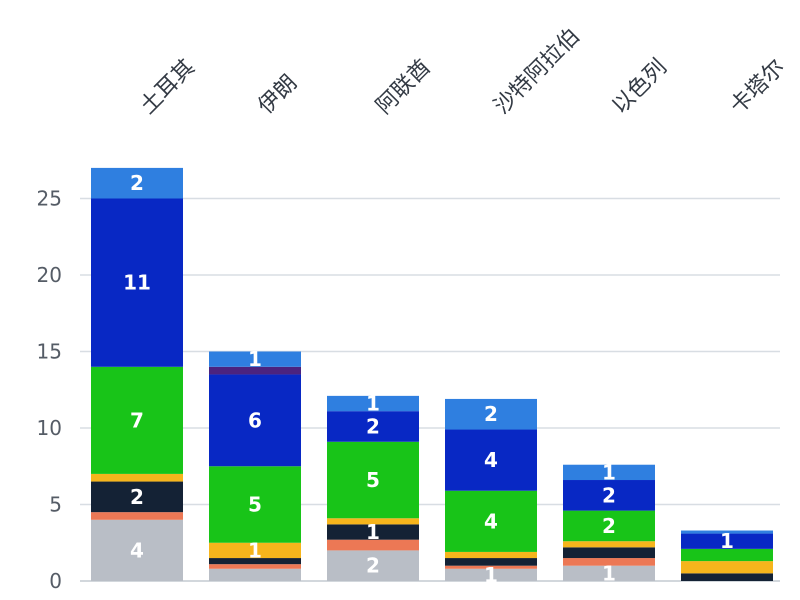  What do you see at coordinates (49, 352) in the screenshot?
I see `y-tick-label: 15` at bounding box center [49, 352].